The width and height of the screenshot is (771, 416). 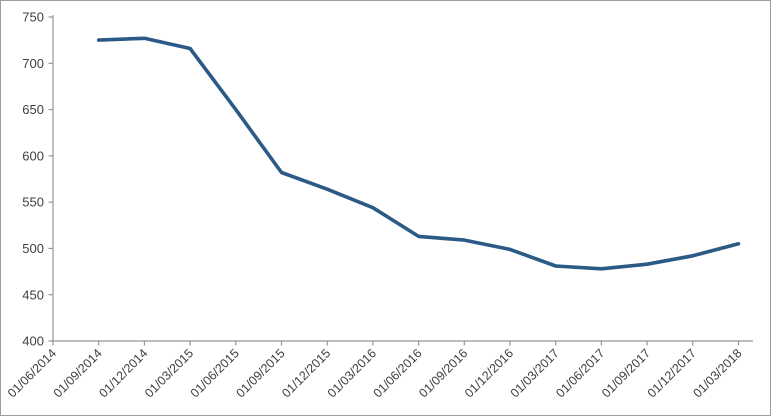 I want to click on x-axis-tick-label: 01/03/2015, so click(x=169, y=373).